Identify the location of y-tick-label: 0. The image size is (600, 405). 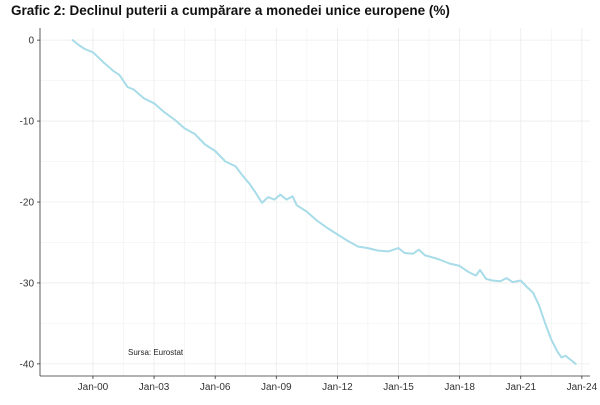
(31, 41).